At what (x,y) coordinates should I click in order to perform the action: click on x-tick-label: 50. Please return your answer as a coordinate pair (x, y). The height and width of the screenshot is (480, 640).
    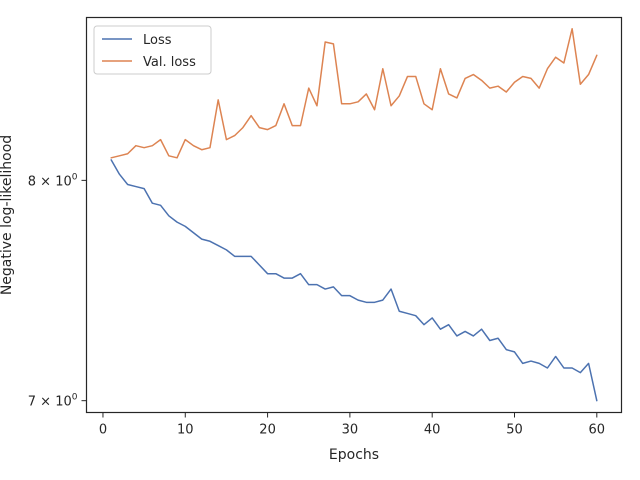
    Looking at the image, I should click on (514, 430).